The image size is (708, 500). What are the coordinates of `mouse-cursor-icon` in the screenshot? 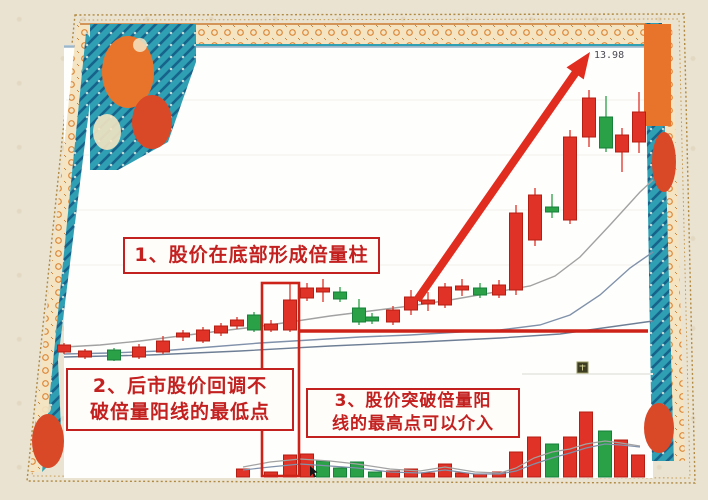 It's located at (314, 472).